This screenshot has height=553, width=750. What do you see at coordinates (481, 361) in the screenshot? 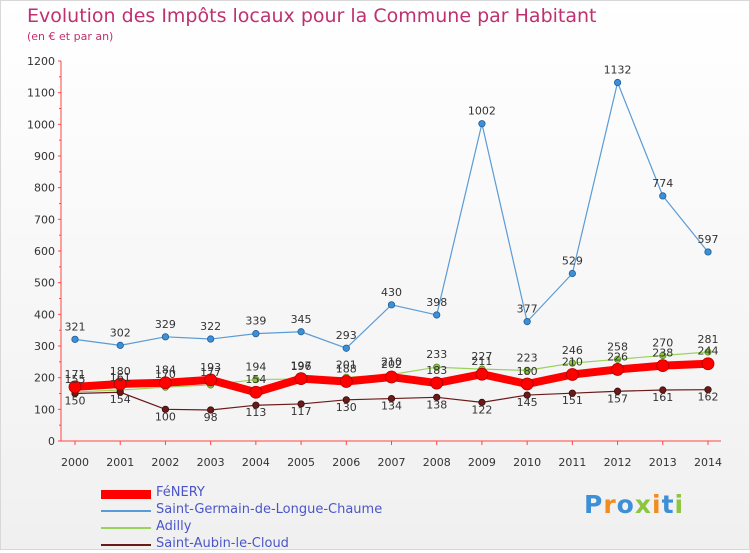
I see `data-label: 211` at bounding box center [481, 361].